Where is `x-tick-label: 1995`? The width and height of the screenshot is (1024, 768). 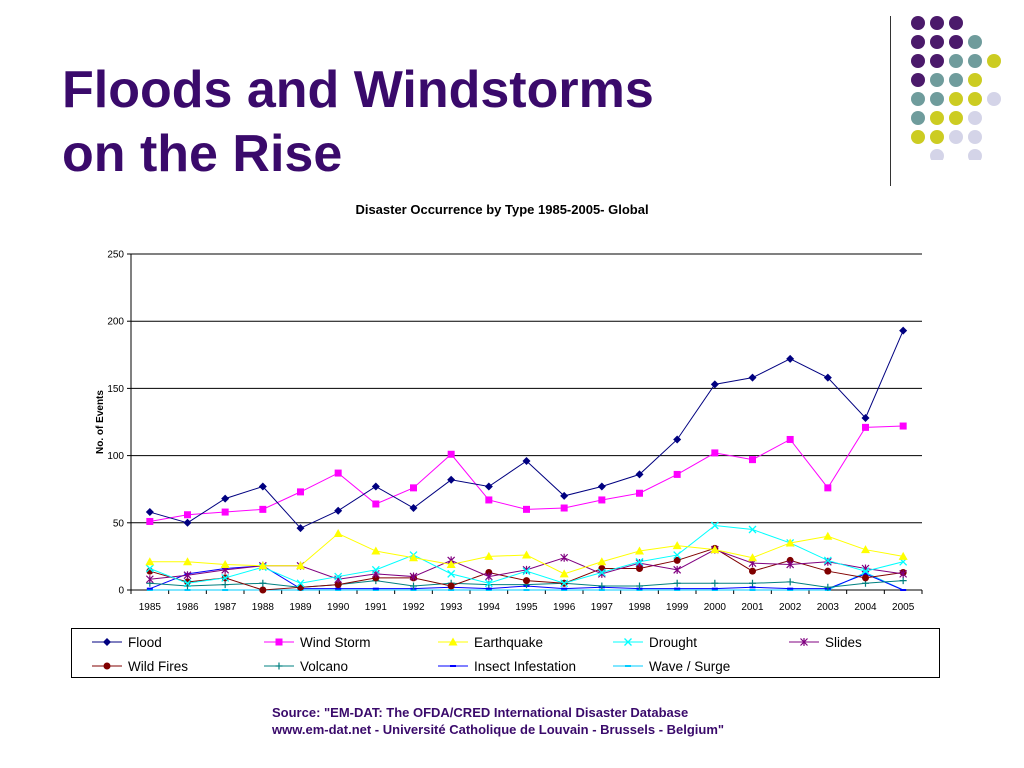
x-tick-label: 1995 is located at coordinates (526, 607).